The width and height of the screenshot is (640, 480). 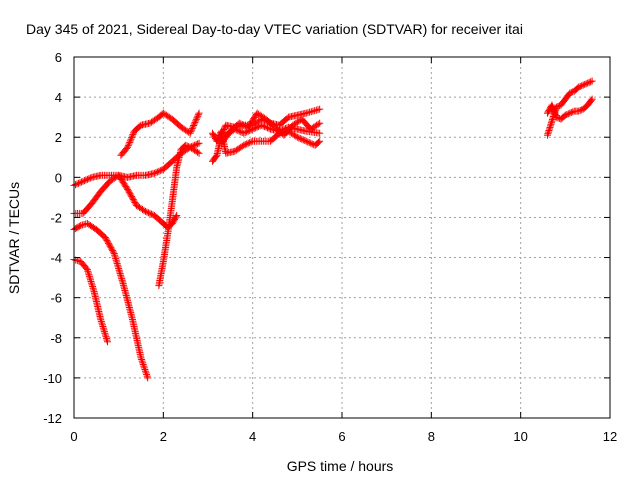 I want to click on x-tick-label: 6, so click(x=341, y=436).